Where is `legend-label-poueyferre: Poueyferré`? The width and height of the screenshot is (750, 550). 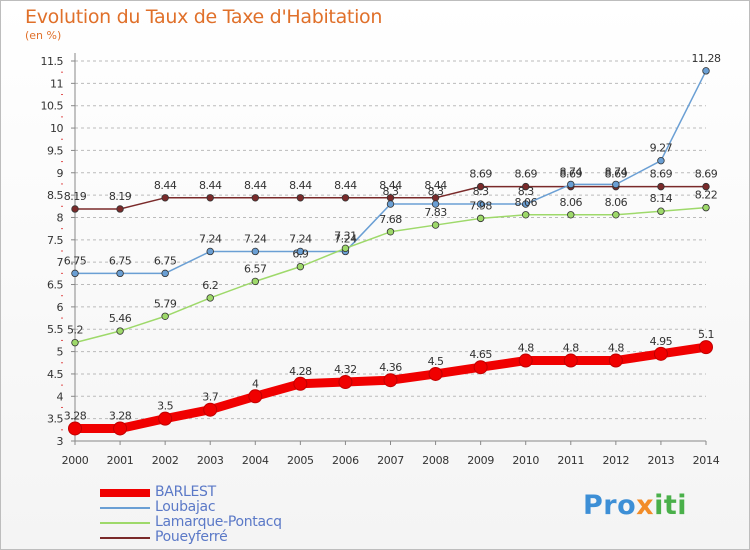
legend-label-poueyferre: Poueyferré is located at coordinates (191, 537).